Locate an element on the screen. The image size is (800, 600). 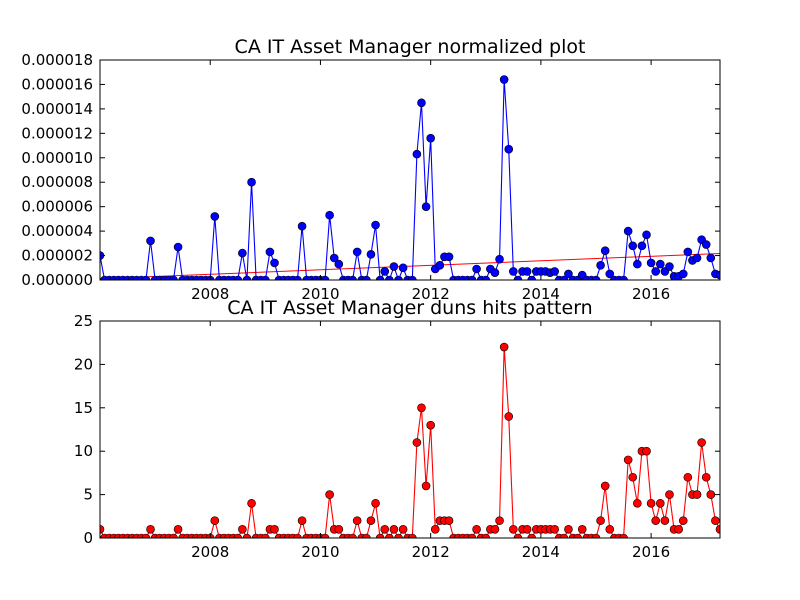
y-tick-label: 0.000016 is located at coordinates (57, 84).